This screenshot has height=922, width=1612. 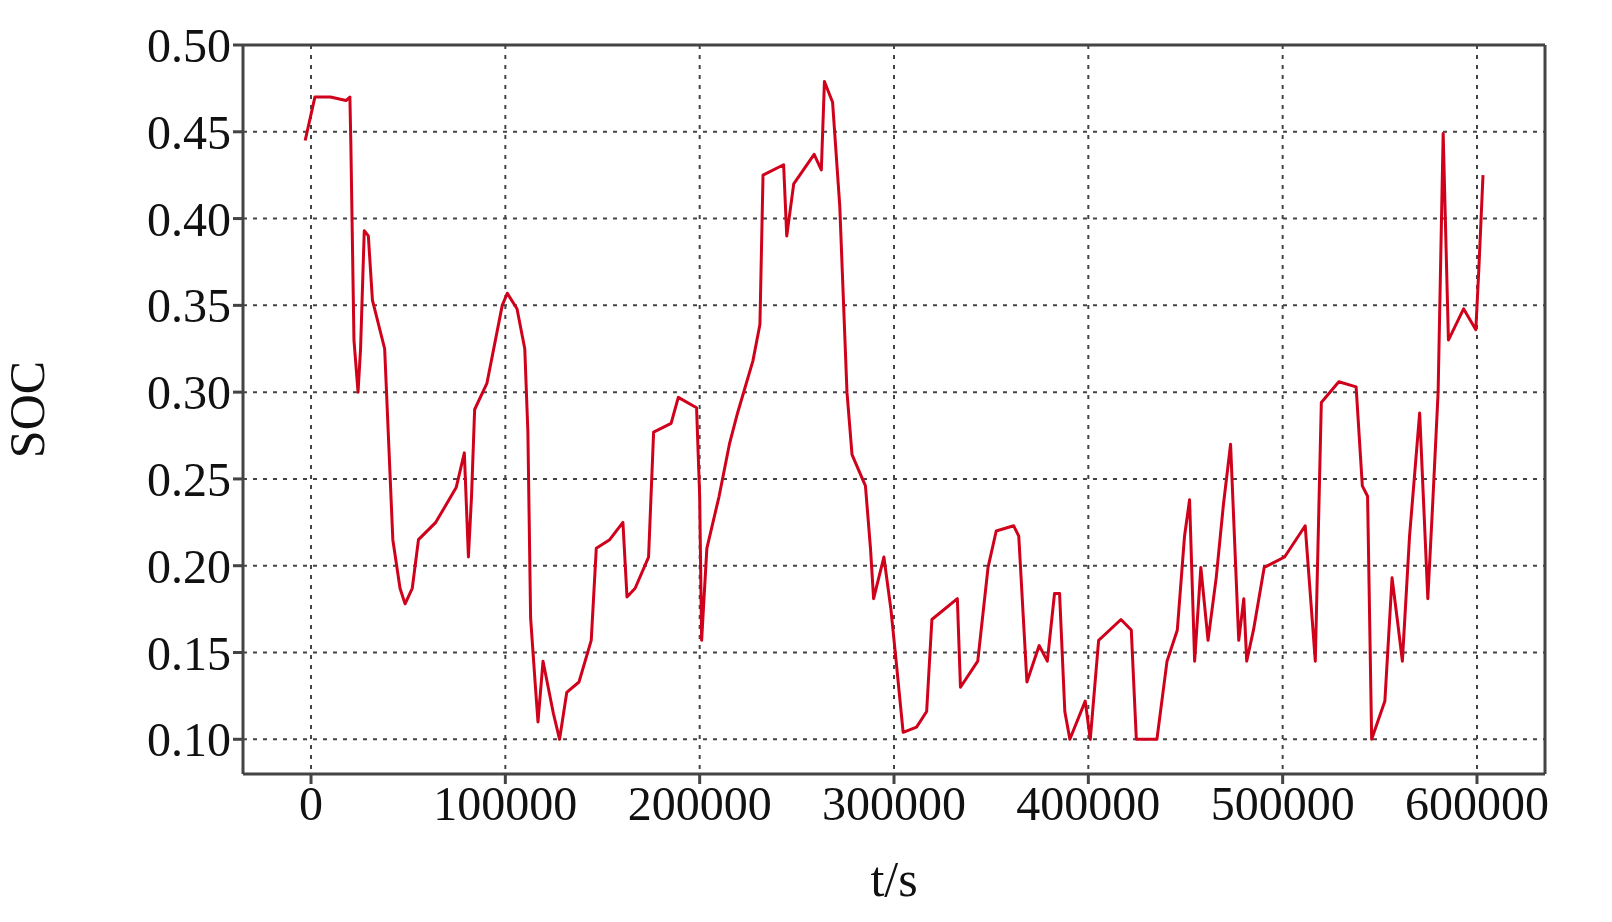 What do you see at coordinates (1088, 804) in the screenshot?
I see `x-tick-label: 400000` at bounding box center [1088, 804].